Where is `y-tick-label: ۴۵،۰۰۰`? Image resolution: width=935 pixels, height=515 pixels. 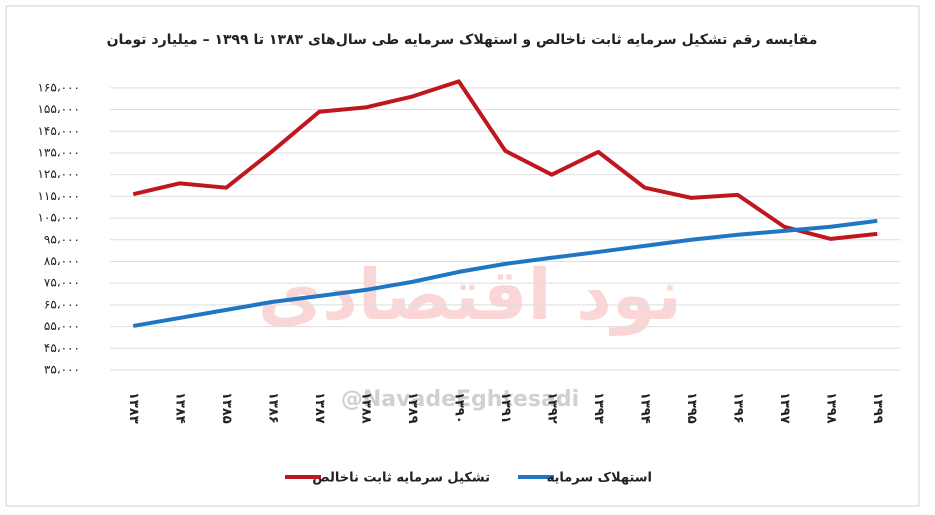 y-tick-label: ۴۵،۰۰۰ is located at coordinates (62, 348).